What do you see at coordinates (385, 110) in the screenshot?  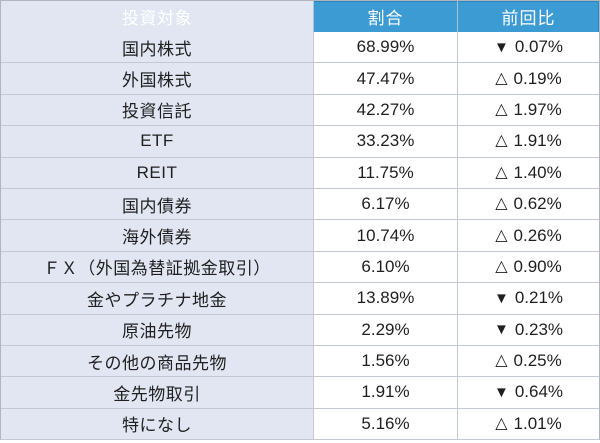 I see `ratio-cell: 42.27%` at bounding box center [385, 110].